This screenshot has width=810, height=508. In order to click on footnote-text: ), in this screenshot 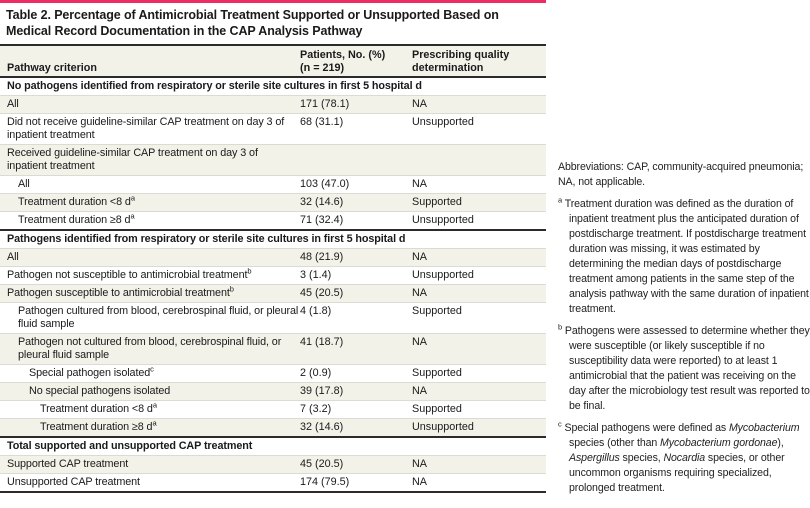, I will do `click(780, 443)`.